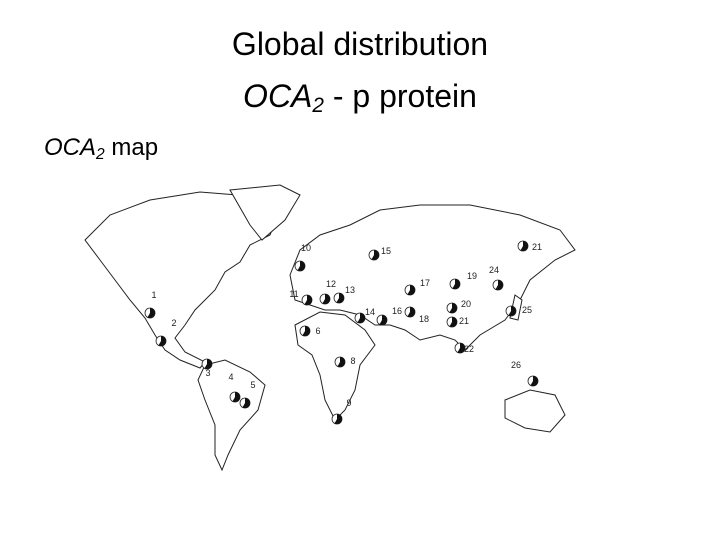 This screenshot has width=720, height=540. What do you see at coordinates (265, 212) in the screenshot?
I see `greenland` at bounding box center [265, 212].